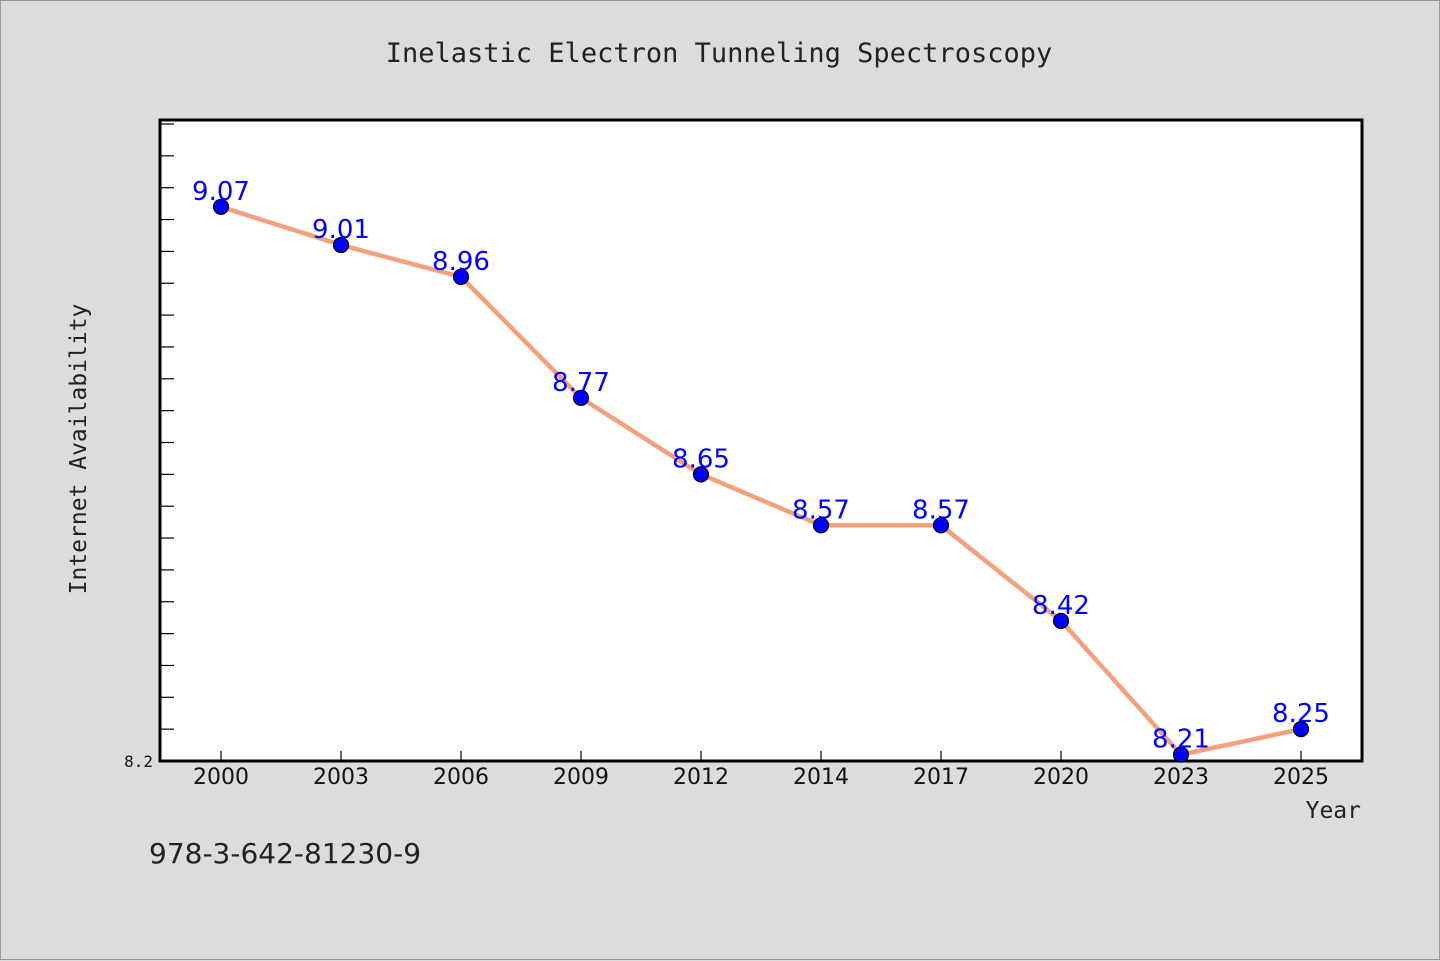 This screenshot has width=1440, height=961. What do you see at coordinates (581, 777) in the screenshot?
I see `x-tick-label: 2009` at bounding box center [581, 777].